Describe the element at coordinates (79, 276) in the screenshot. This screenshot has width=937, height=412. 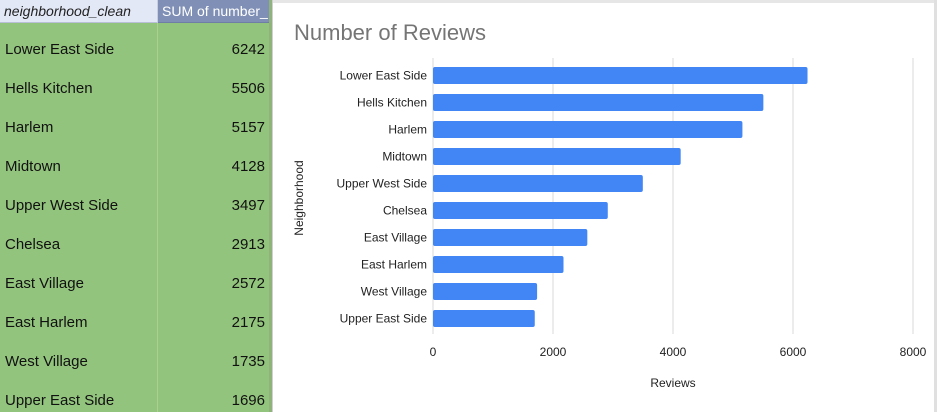
I see `cell-neighborhood: East Village` at that location.